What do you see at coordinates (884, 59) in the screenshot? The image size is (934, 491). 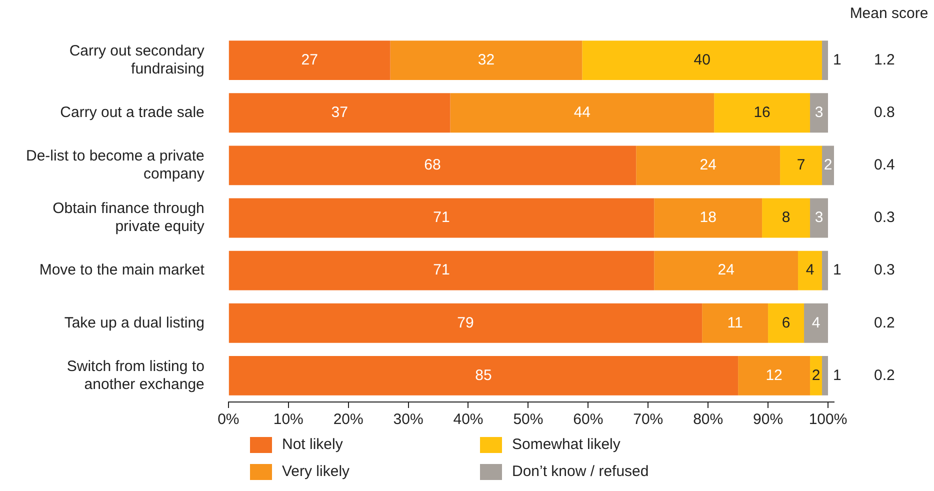 I see `text: 1.2` at bounding box center [884, 59].